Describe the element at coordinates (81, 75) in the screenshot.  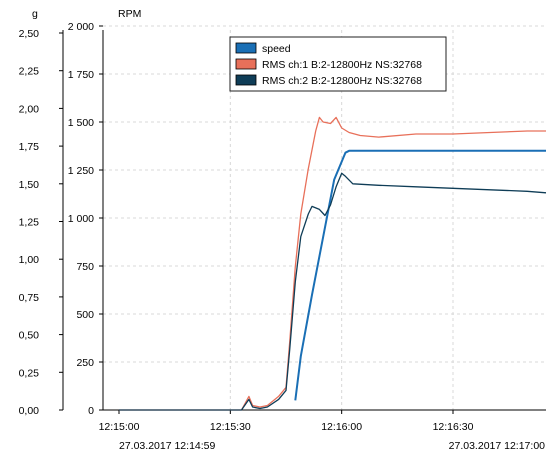
I see `right-tick-label: 1 750` at that location.